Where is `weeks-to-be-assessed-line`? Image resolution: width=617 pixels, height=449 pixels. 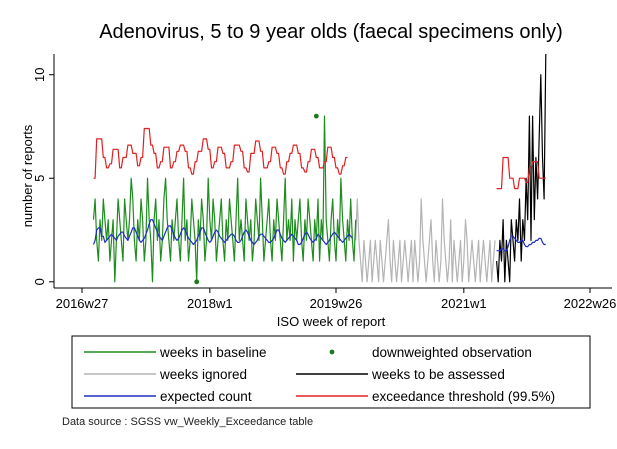 weeks-to-be-assessed-line is located at coordinates (521, 168).